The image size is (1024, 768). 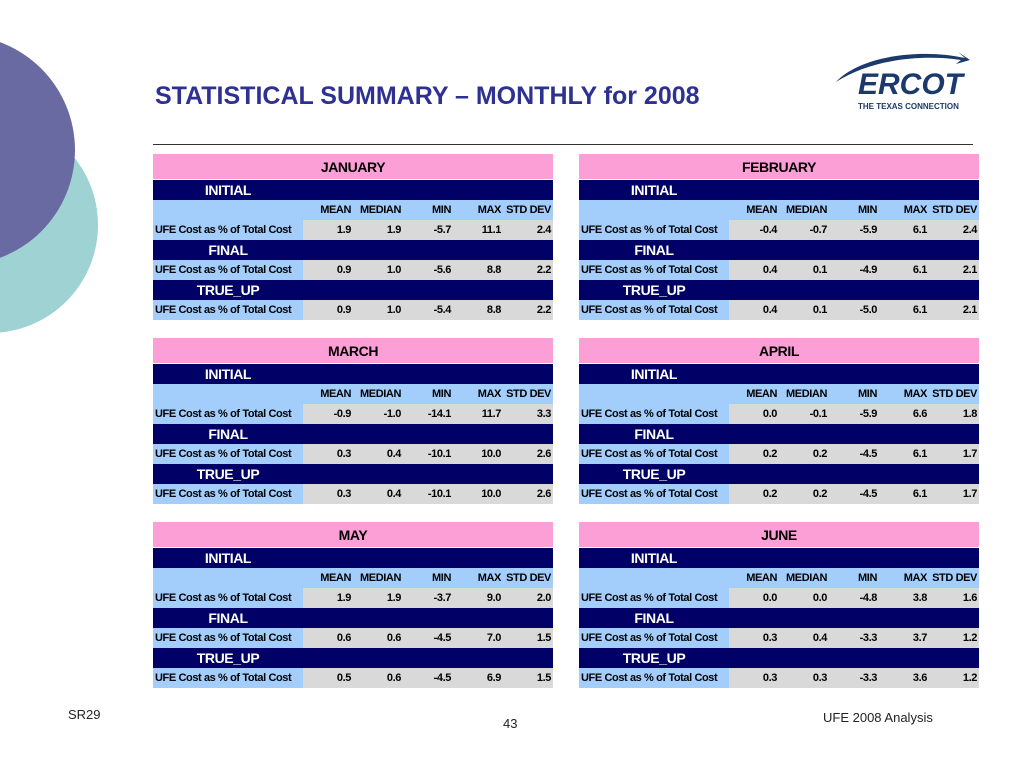 What do you see at coordinates (804, 413) in the screenshot?
I see `value-cell: -0.1` at bounding box center [804, 413].